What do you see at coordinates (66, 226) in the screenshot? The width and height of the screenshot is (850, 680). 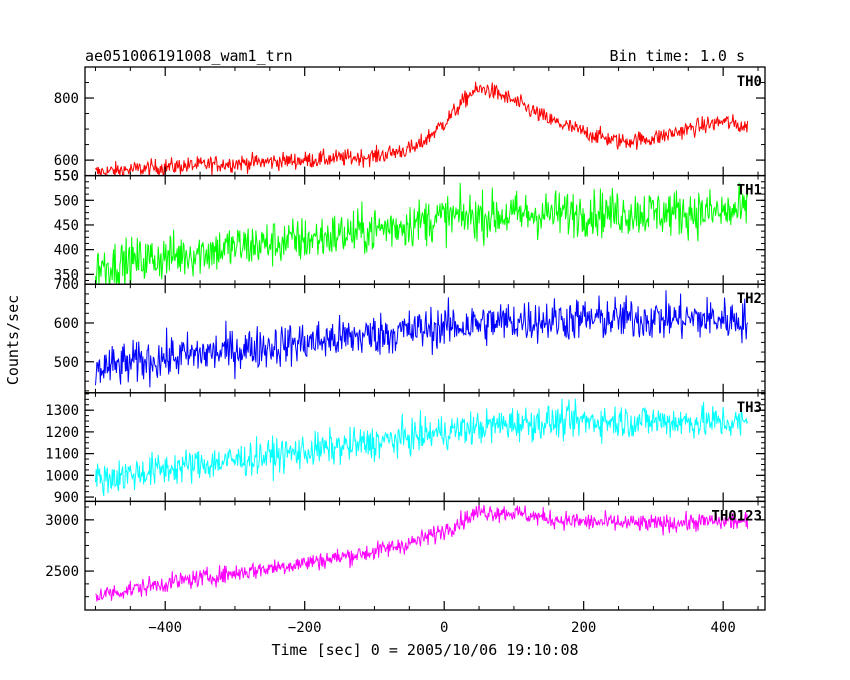 I see `y-tick-label: 450` at bounding box center [66, 226].